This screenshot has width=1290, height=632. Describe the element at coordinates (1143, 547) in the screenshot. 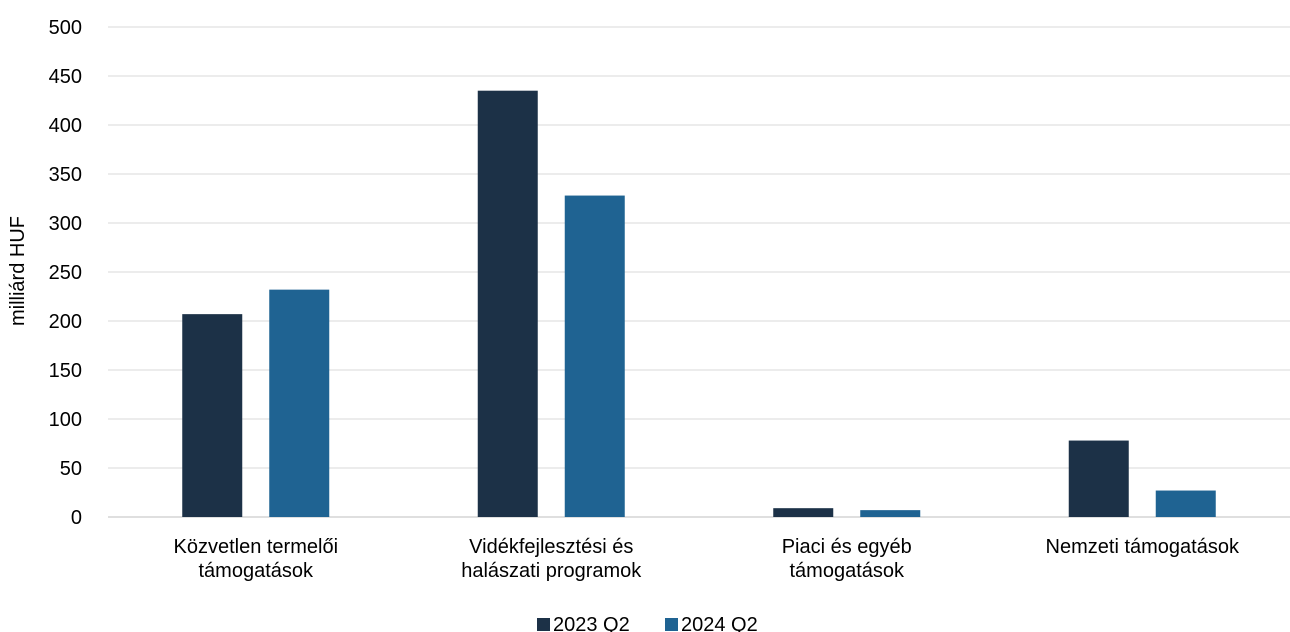

I see `x-category-label: Nemzeti támogatások` at that location.